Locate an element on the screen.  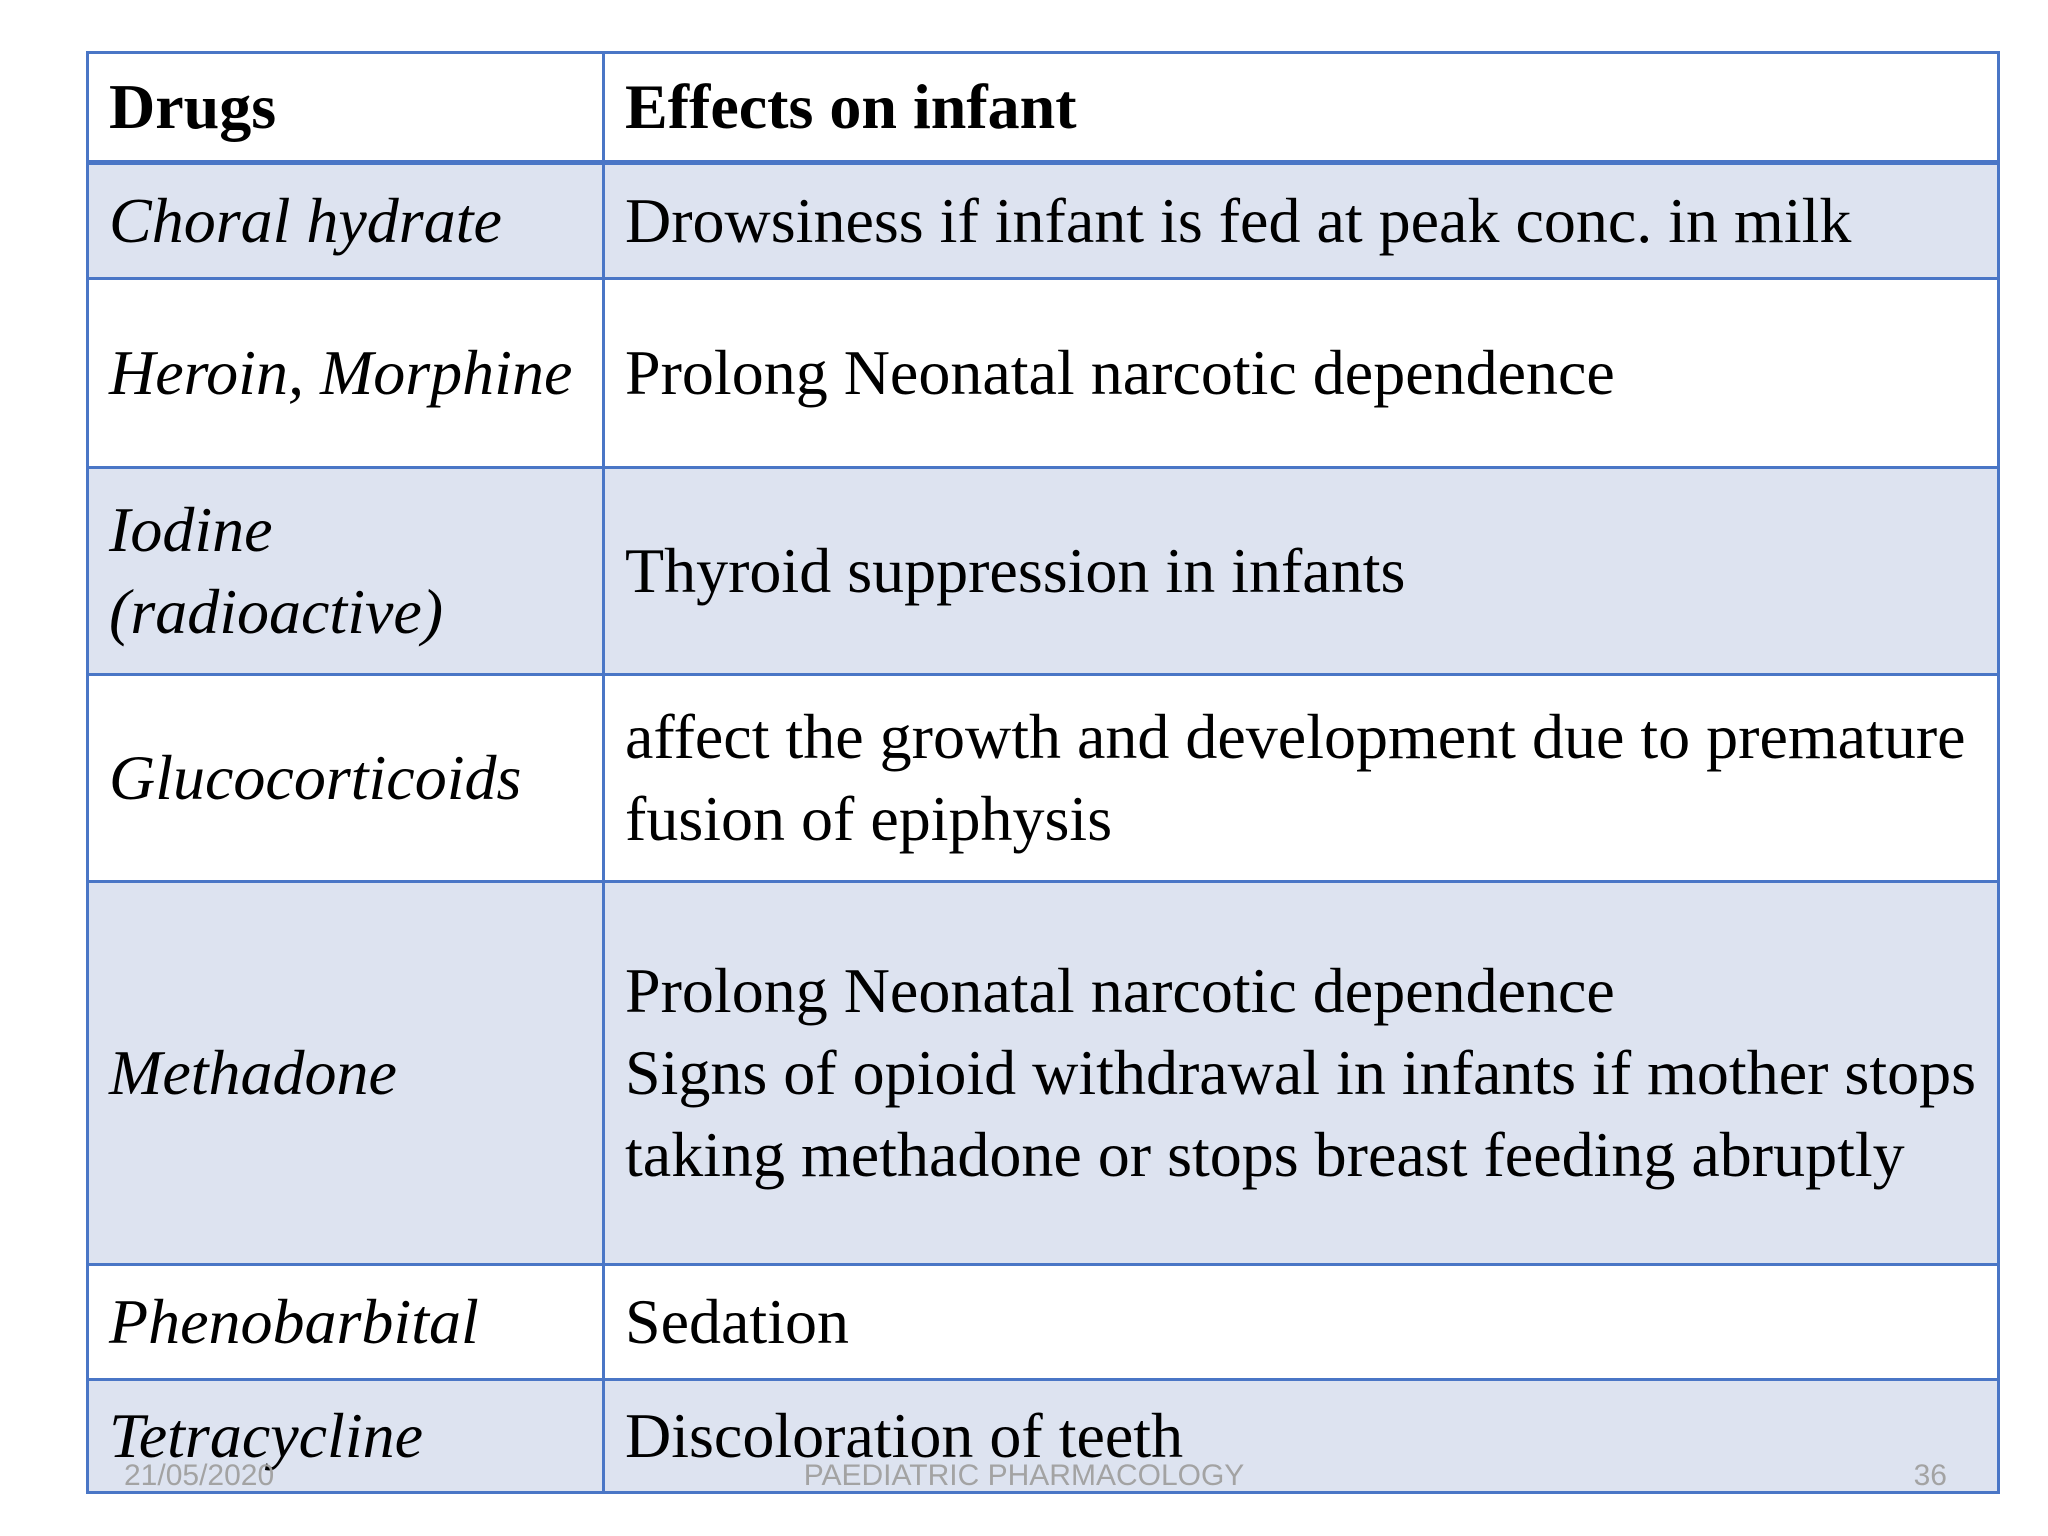
table-row: Tetracycline Discoloration of teeth is located at coordinates (1043, 1436).